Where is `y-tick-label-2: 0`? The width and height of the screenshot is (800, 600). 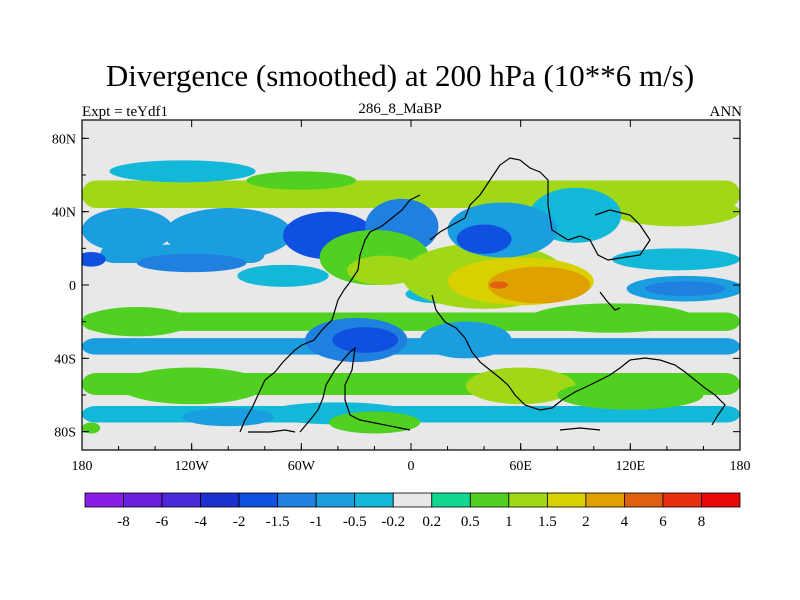
y-tick-label-2: 0 is located at coordinates (72, 286).